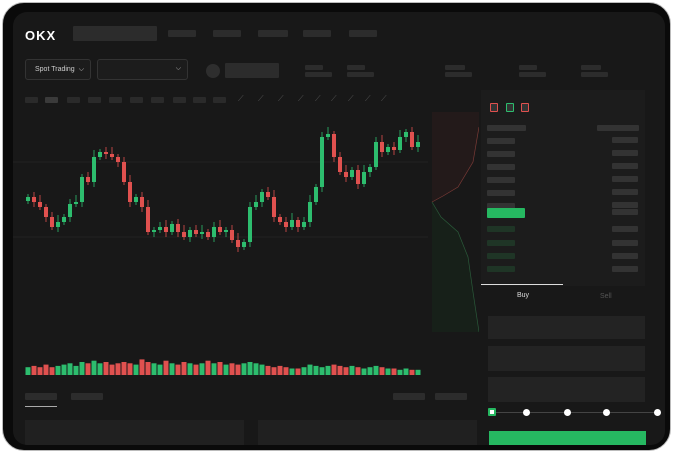 The height and width of the screenshot is (453, 673). Describe the element at coordinates (87, 396) in the screenshot. I see `tab-history` at that location.